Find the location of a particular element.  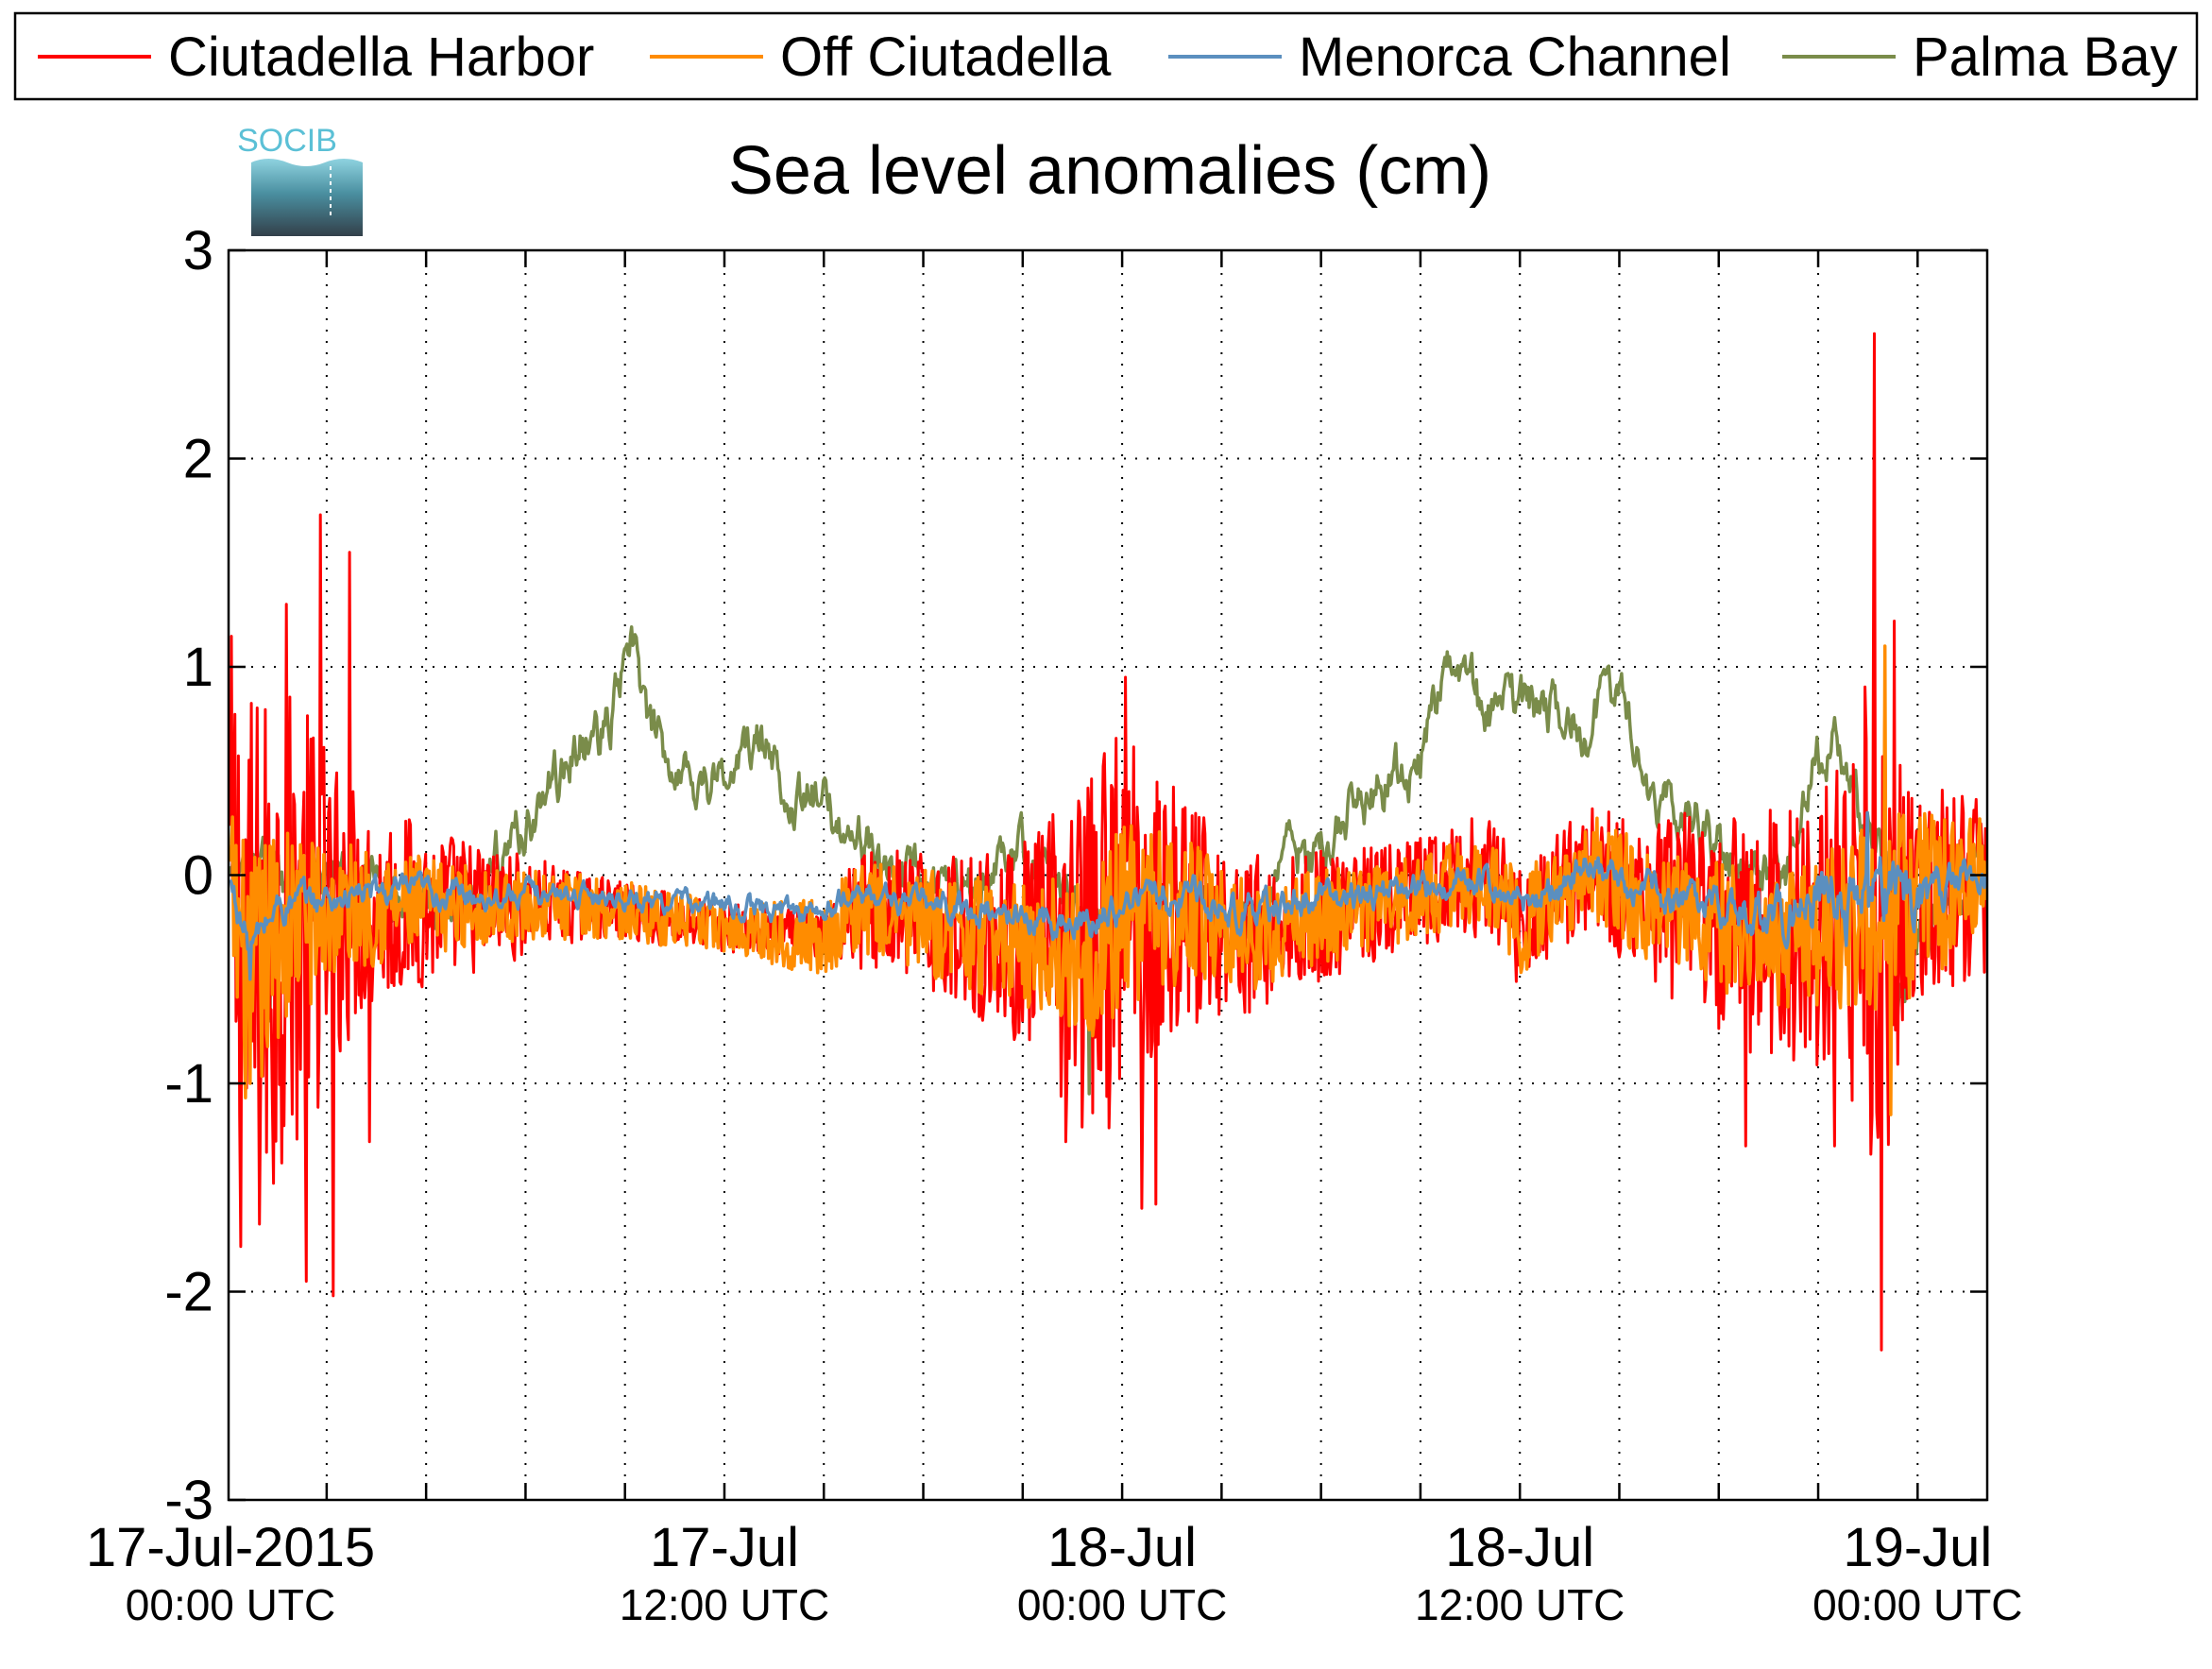

y-tick-label: 0 is located at coordinates (198, 876).